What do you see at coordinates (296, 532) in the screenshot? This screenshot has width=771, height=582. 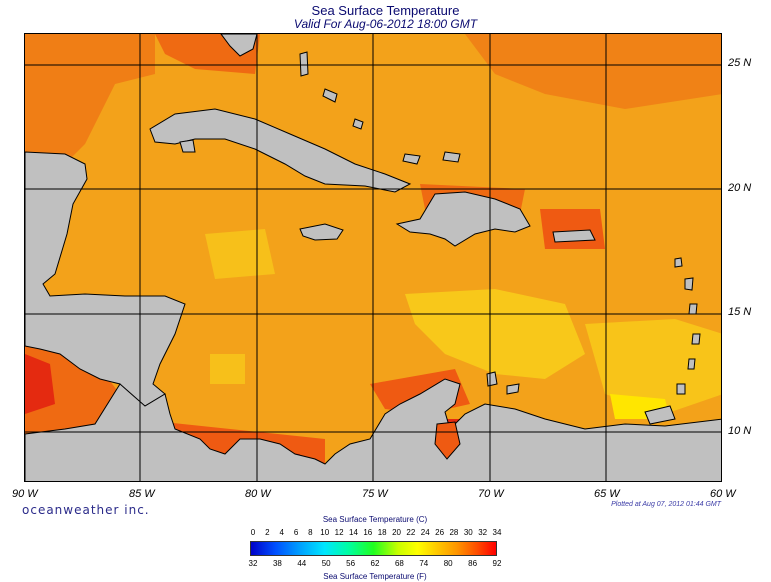 I see `legend-celsius-tick: 6` at bounding box center [296, 532].